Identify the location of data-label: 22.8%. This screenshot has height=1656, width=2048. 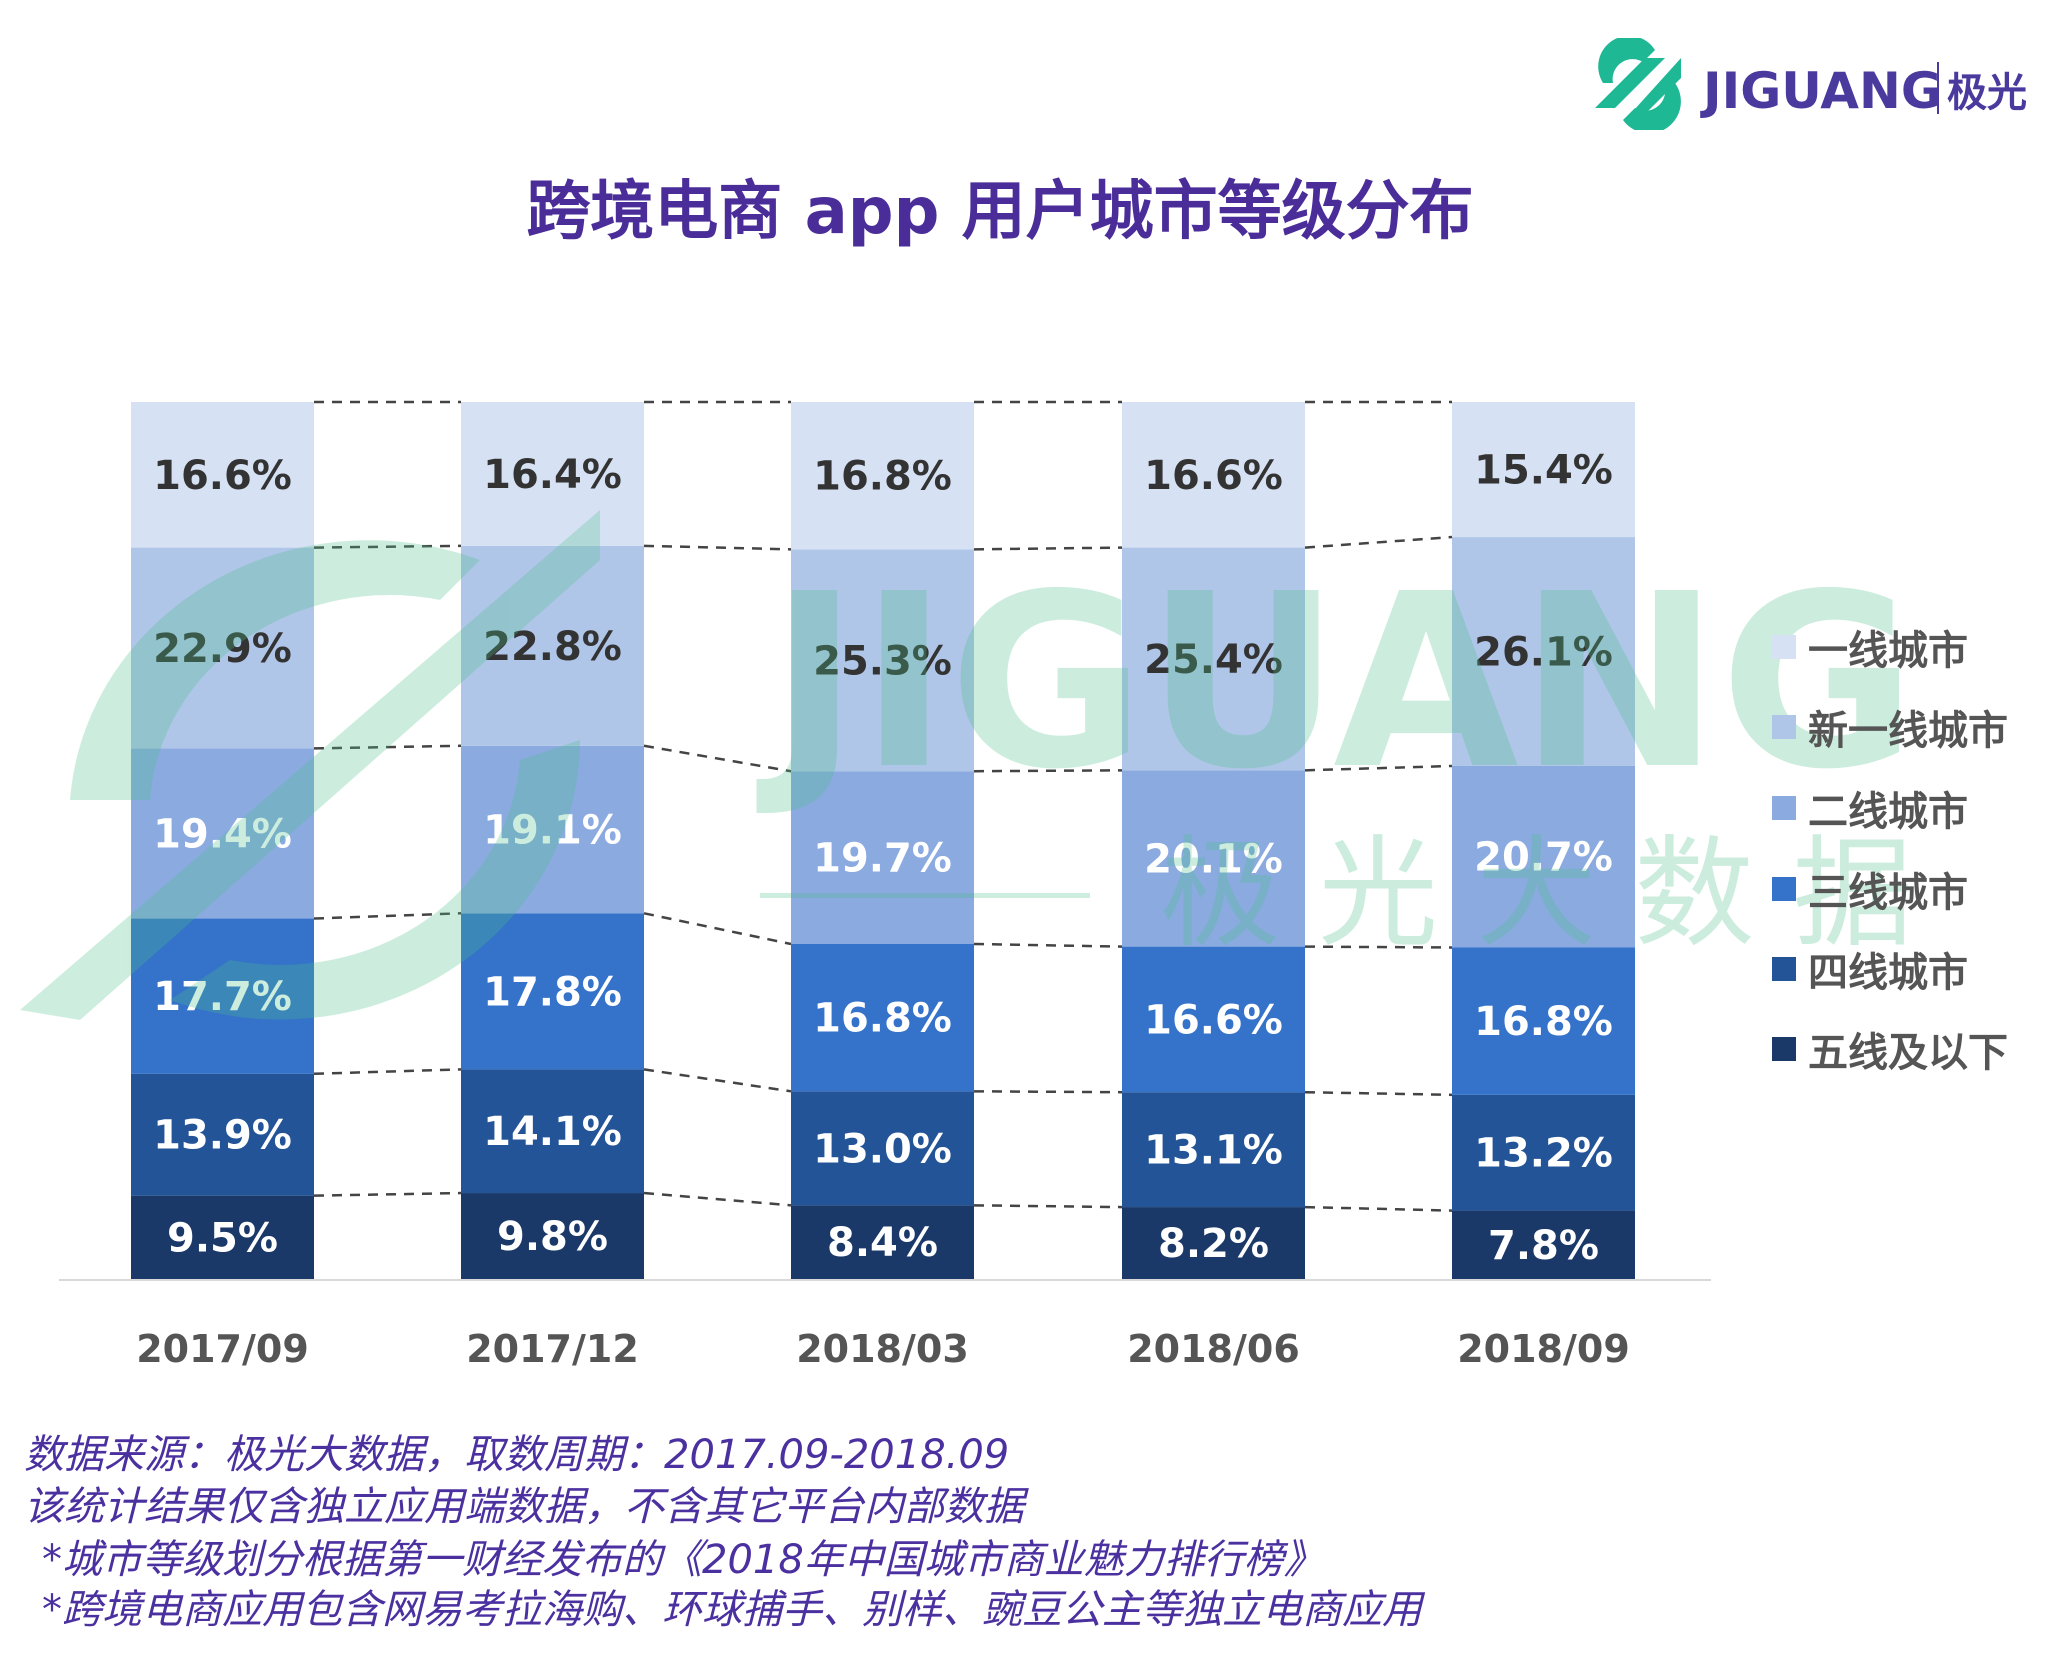
(552, 647).